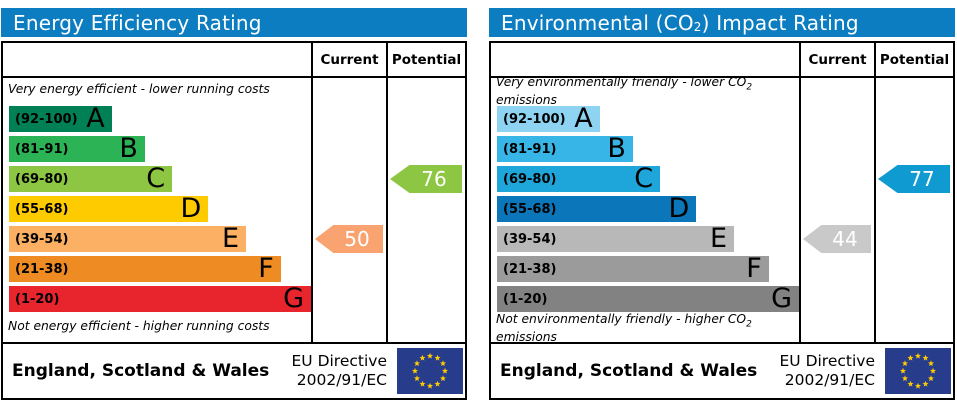 Image resolution: width=957 pixels, height=404 pixels. Describe the element at coordinates (597, 22) in the screenshot. I see `panel-title-text: Environmental (CO` at that location.